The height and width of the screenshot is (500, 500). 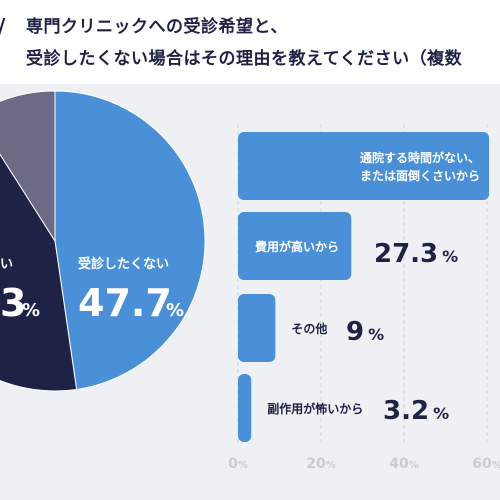 I want to click on bar-category-label: その他, so click(x=309, y=328).